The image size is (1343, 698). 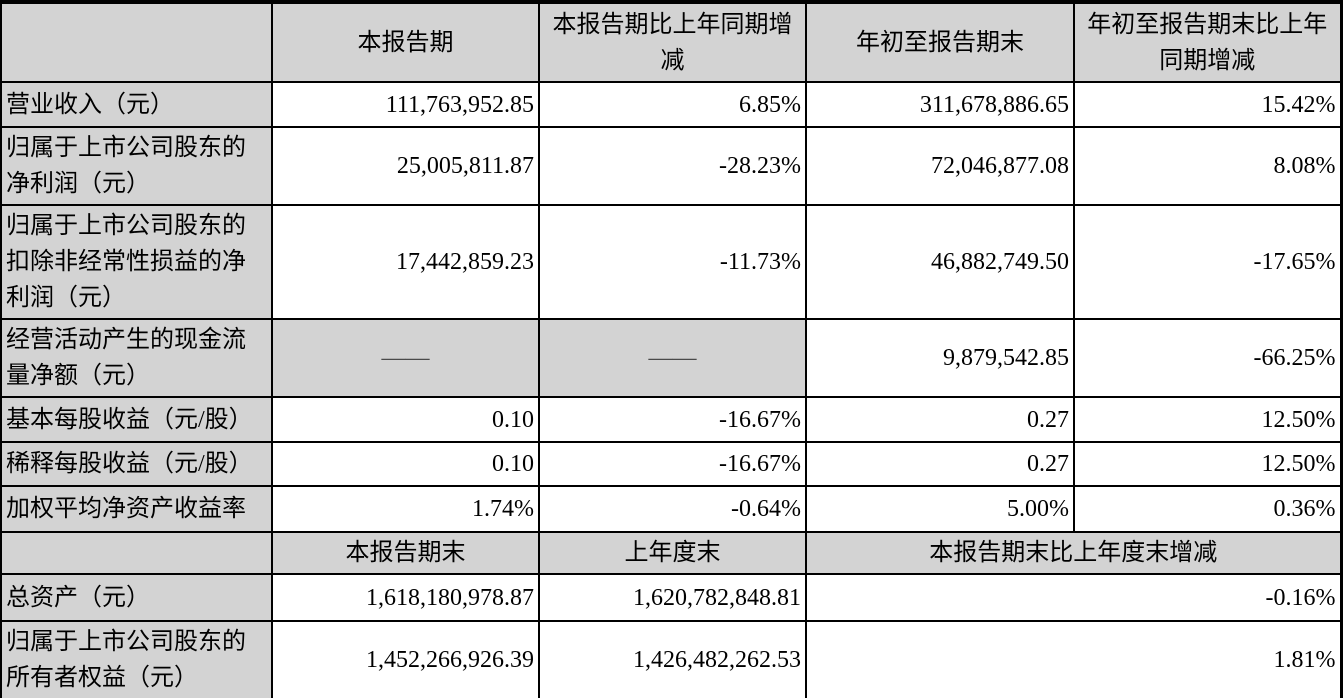 I want to click on value-cell: 1,452,266,926.39, so click(x=405, y=659).